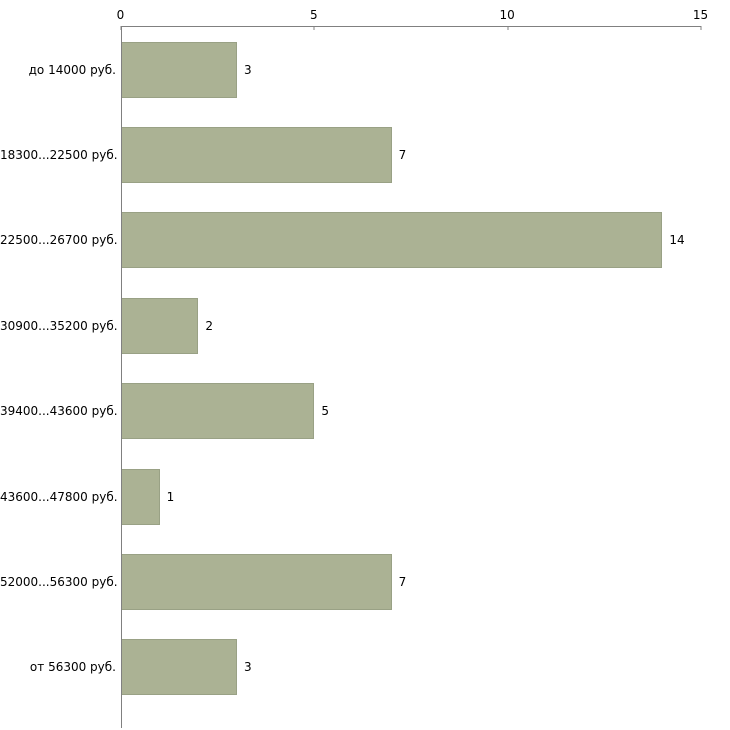 Image resolution: width=730 pixels, height=730 pixels. I want to click on axis-label-spacer, so click(60, 13).